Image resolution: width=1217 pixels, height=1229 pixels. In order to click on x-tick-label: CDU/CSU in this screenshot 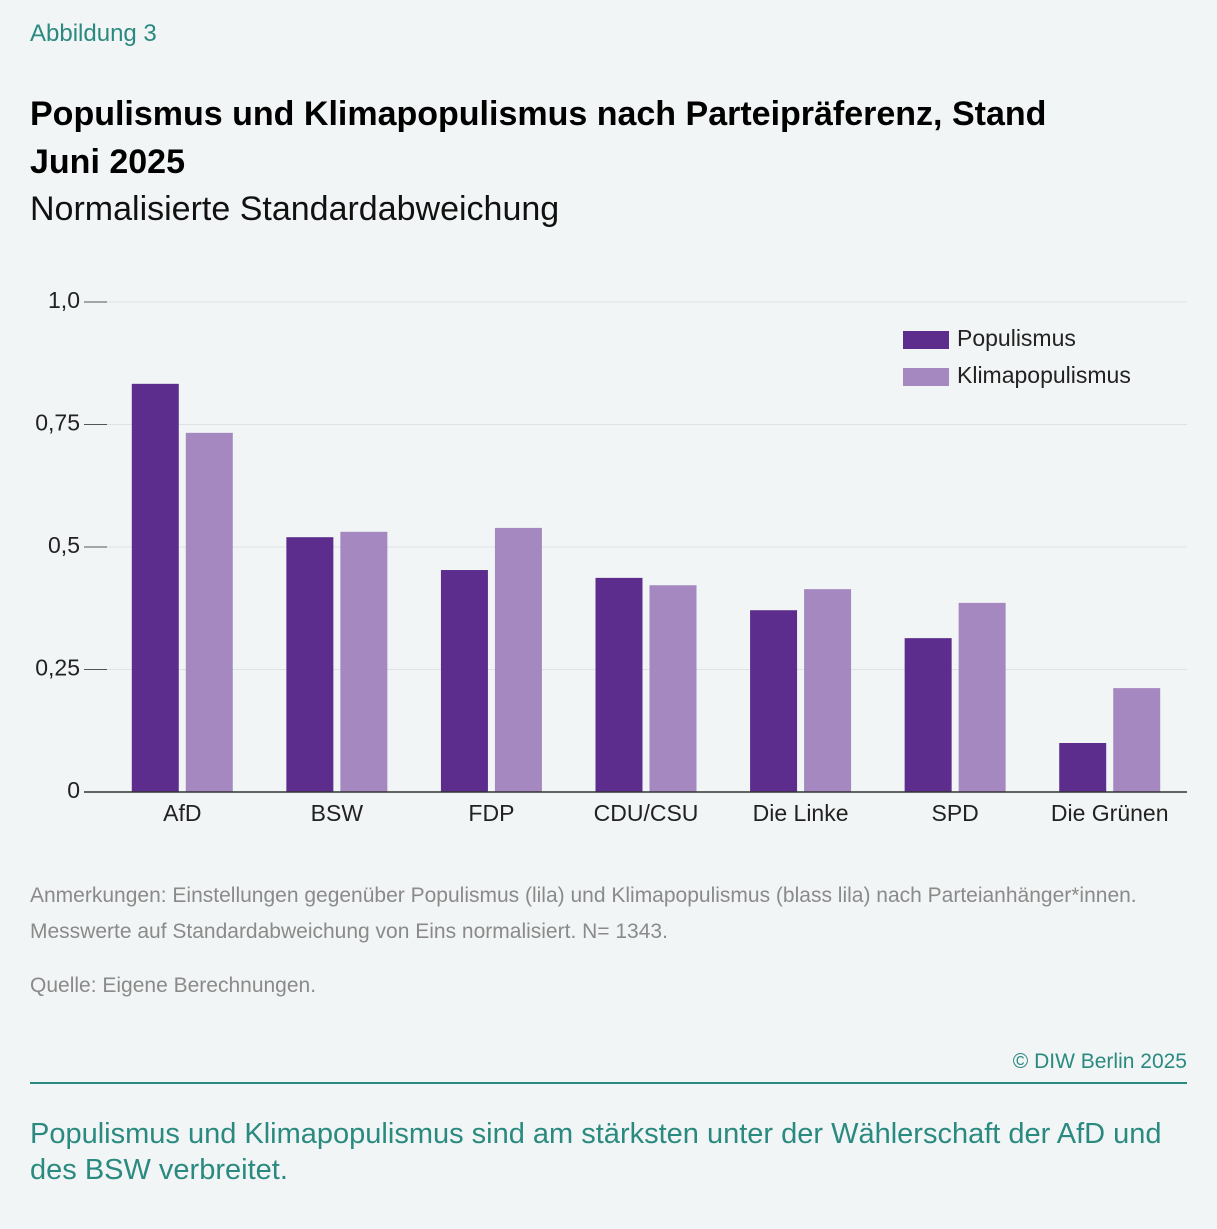, I will do `click(646, 813)`.